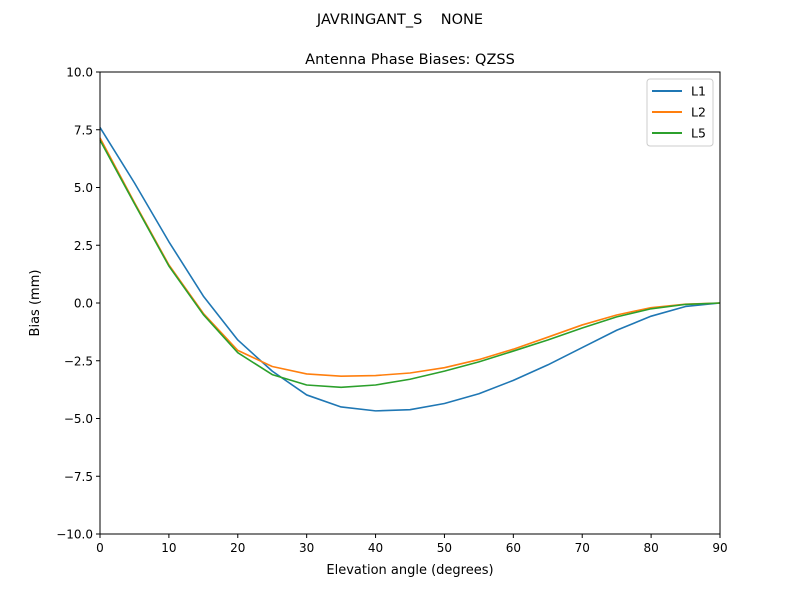 The height and width of the screenshot is (604, 800). Describe the element at coordinates (698, 112) in the screenshot. I see `legend-label-l2: L2` at that location.